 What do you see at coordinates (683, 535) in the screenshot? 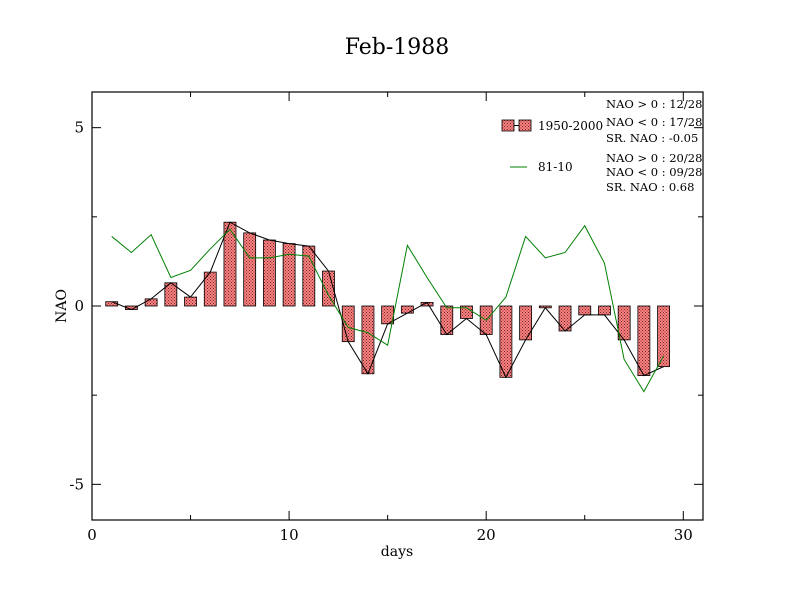
I see `x-tick-label-30: 30` at bounding box center [683, 535].